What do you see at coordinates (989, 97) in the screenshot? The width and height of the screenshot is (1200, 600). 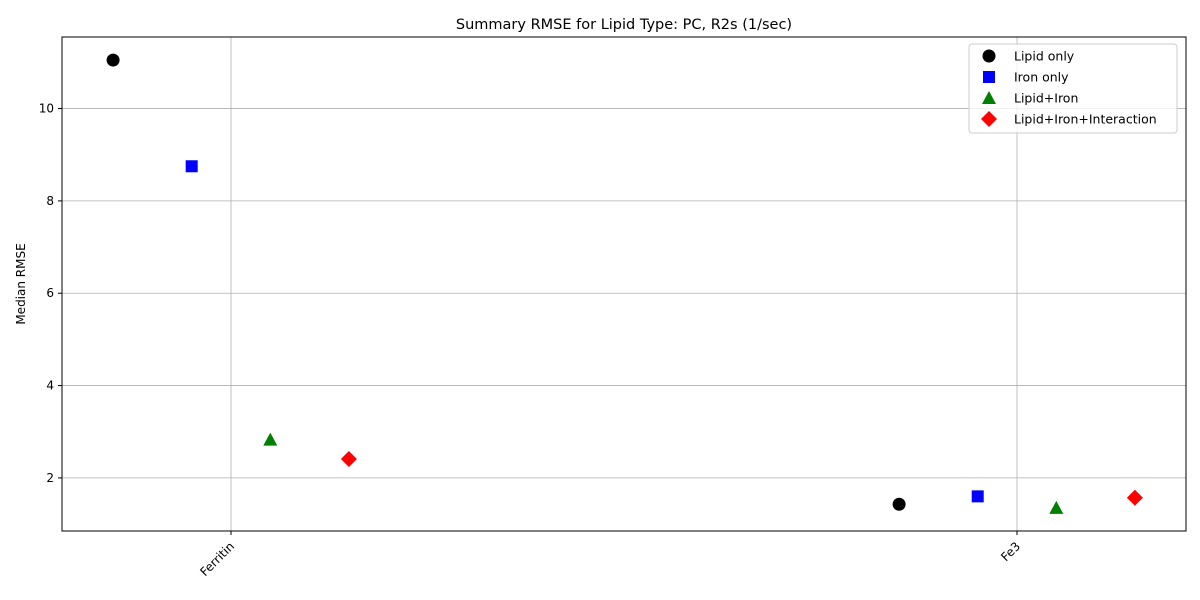 I see `legend-marker-triangle` at bounding box center [989, 97].